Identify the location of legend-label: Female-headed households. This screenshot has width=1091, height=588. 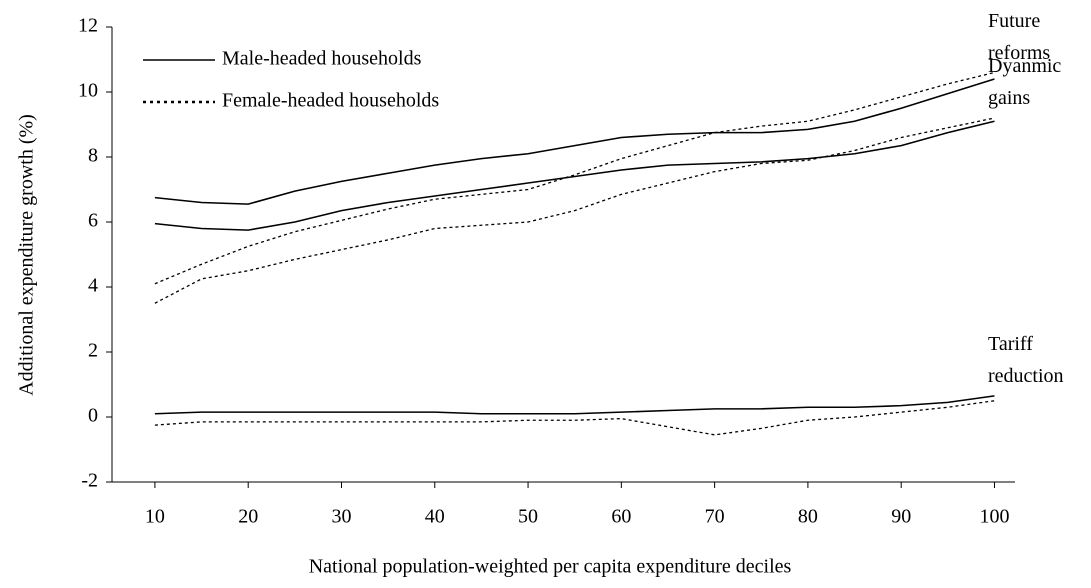
(330, 101).